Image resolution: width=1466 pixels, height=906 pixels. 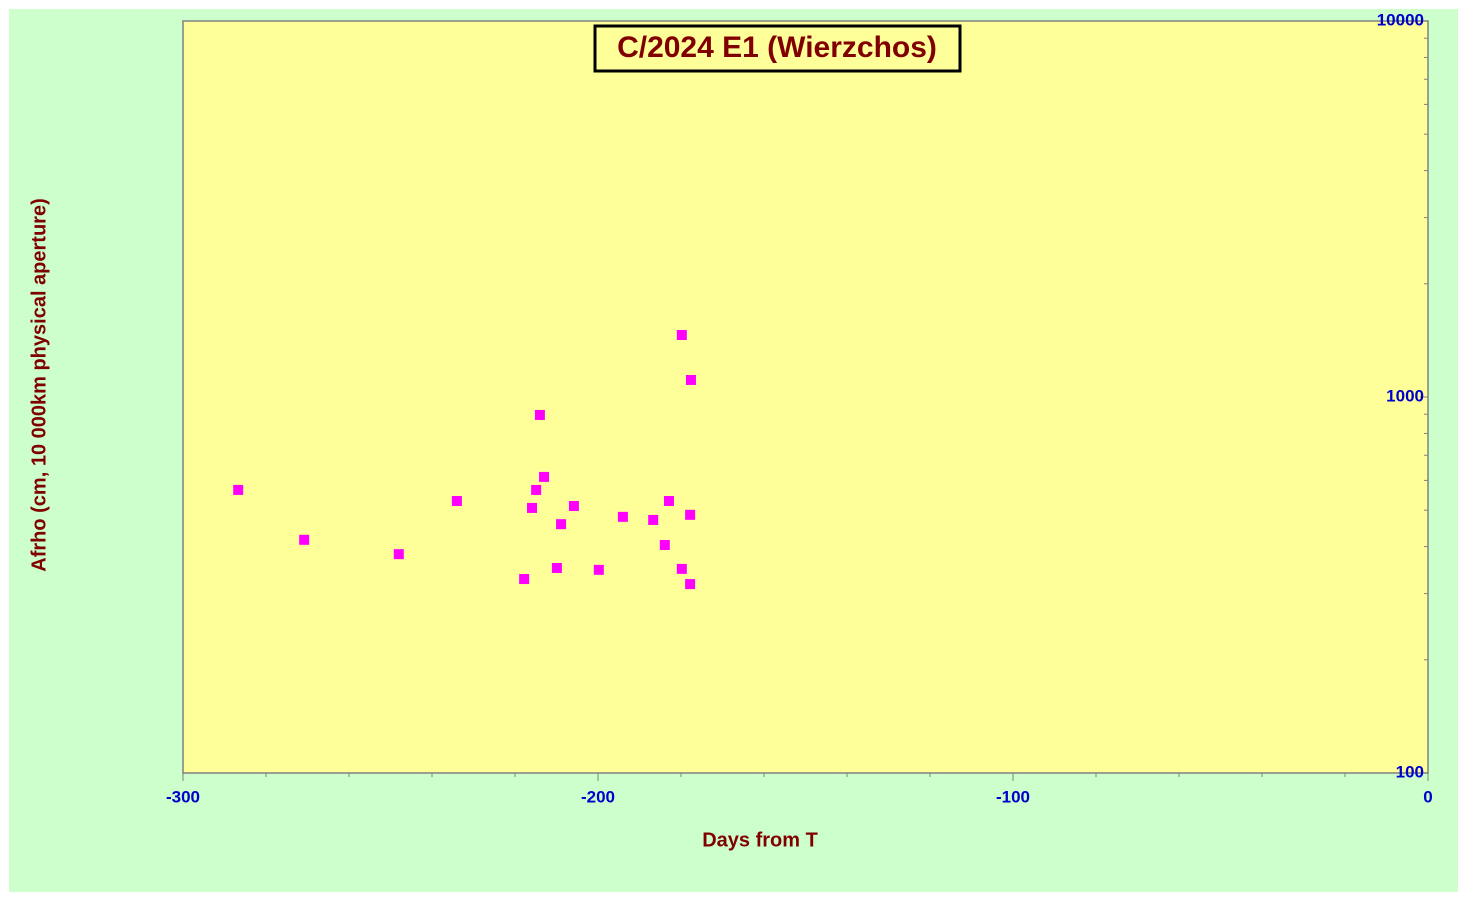 What do you see at coordinates (598, 796) in the screenshot?
I see `x-tick-label: -200` at bounding box center [598, 796].